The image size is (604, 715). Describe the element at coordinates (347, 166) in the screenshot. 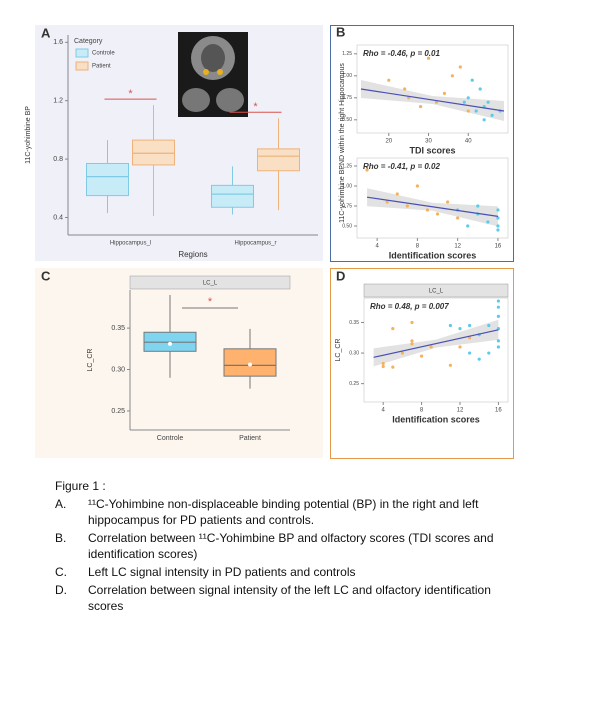

I see `y-tick-label: 1.25` at that location.